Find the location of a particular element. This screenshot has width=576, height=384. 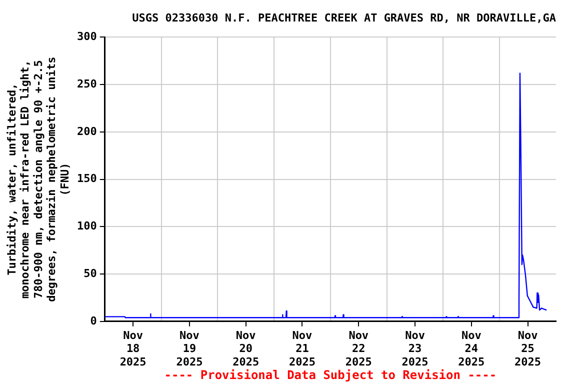

y-tick-label: 250 is located at coordinates (86, 83).